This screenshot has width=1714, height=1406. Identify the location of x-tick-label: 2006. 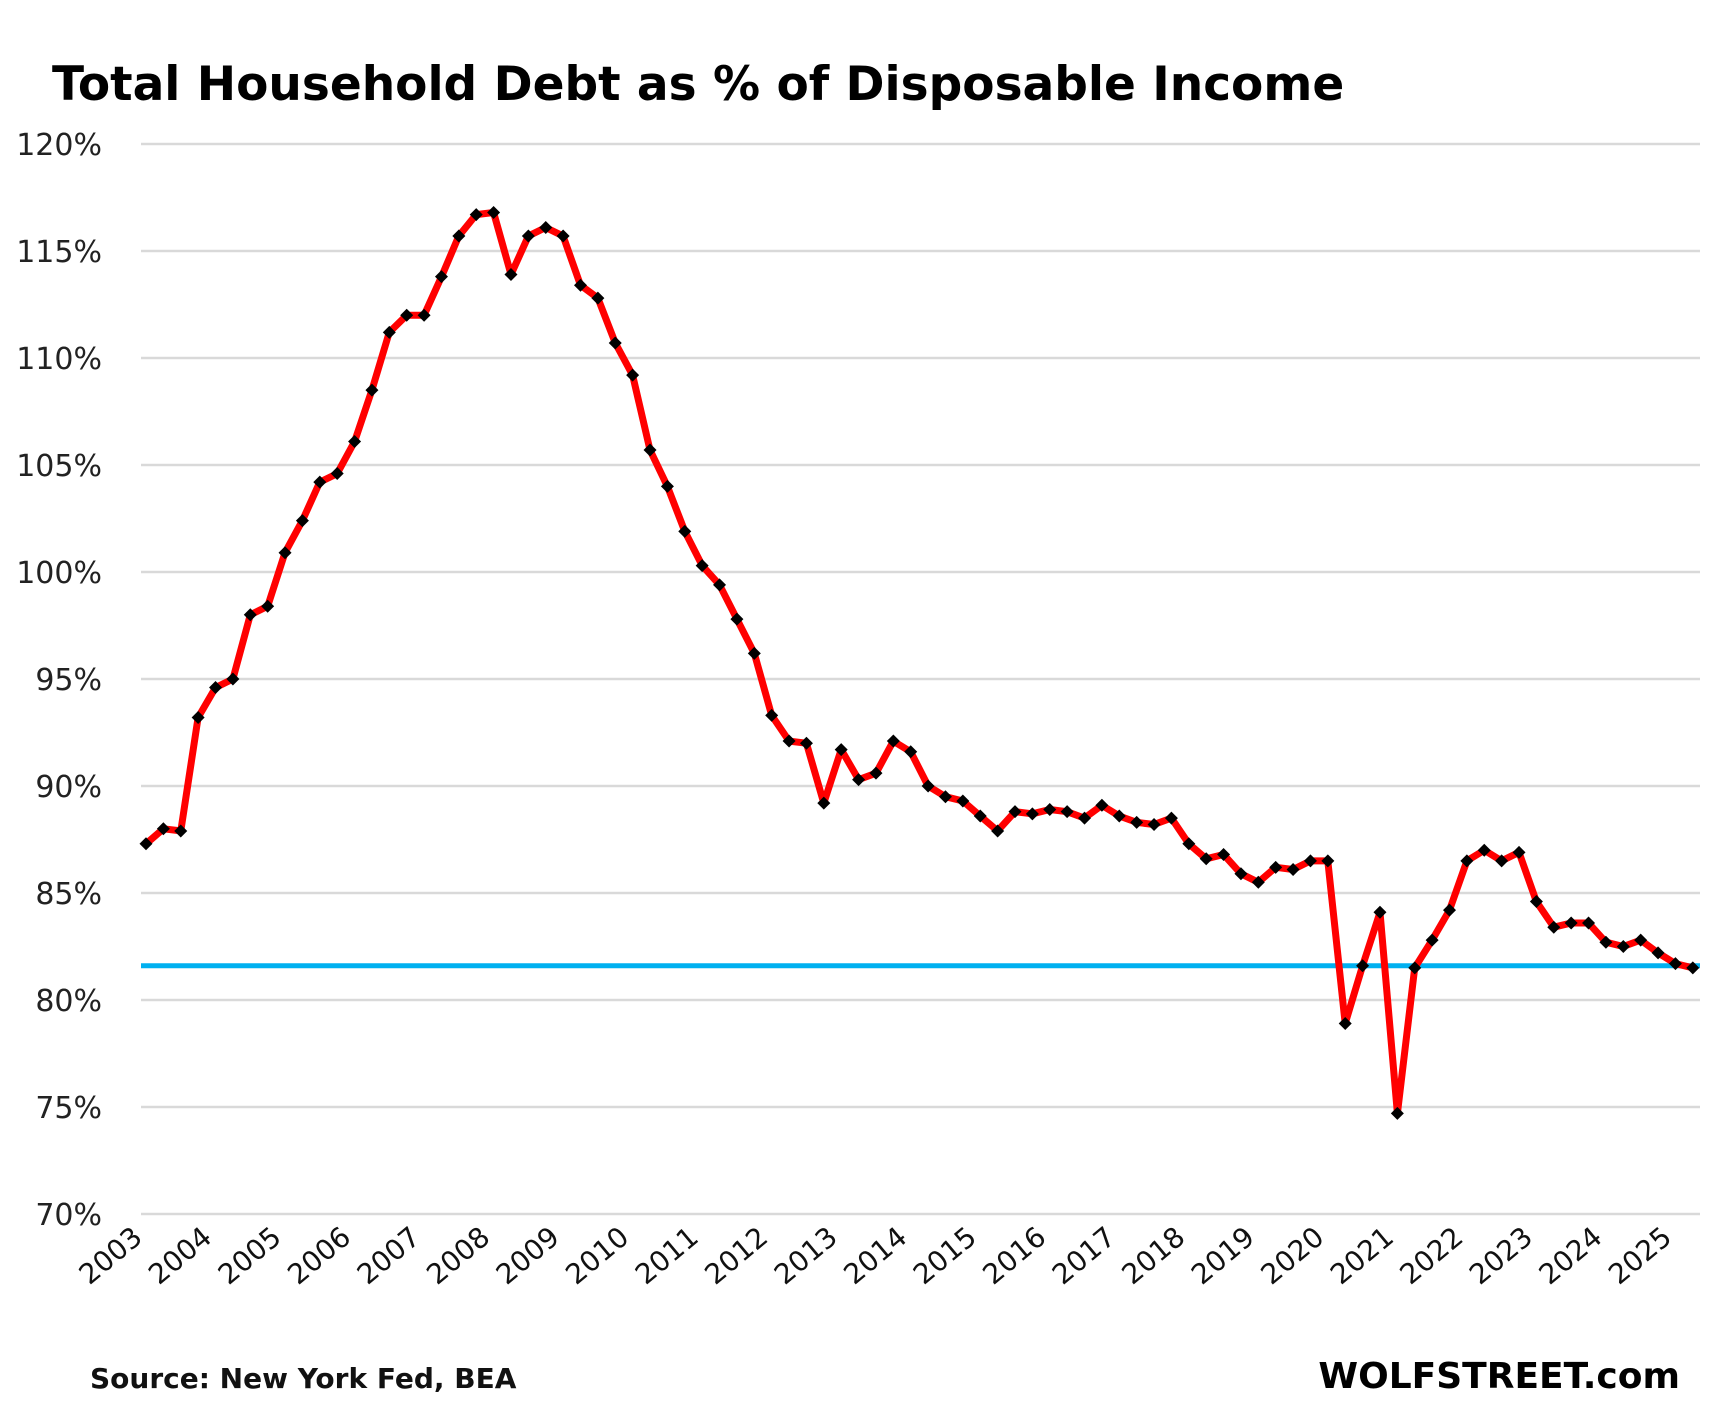
(319, 1255).